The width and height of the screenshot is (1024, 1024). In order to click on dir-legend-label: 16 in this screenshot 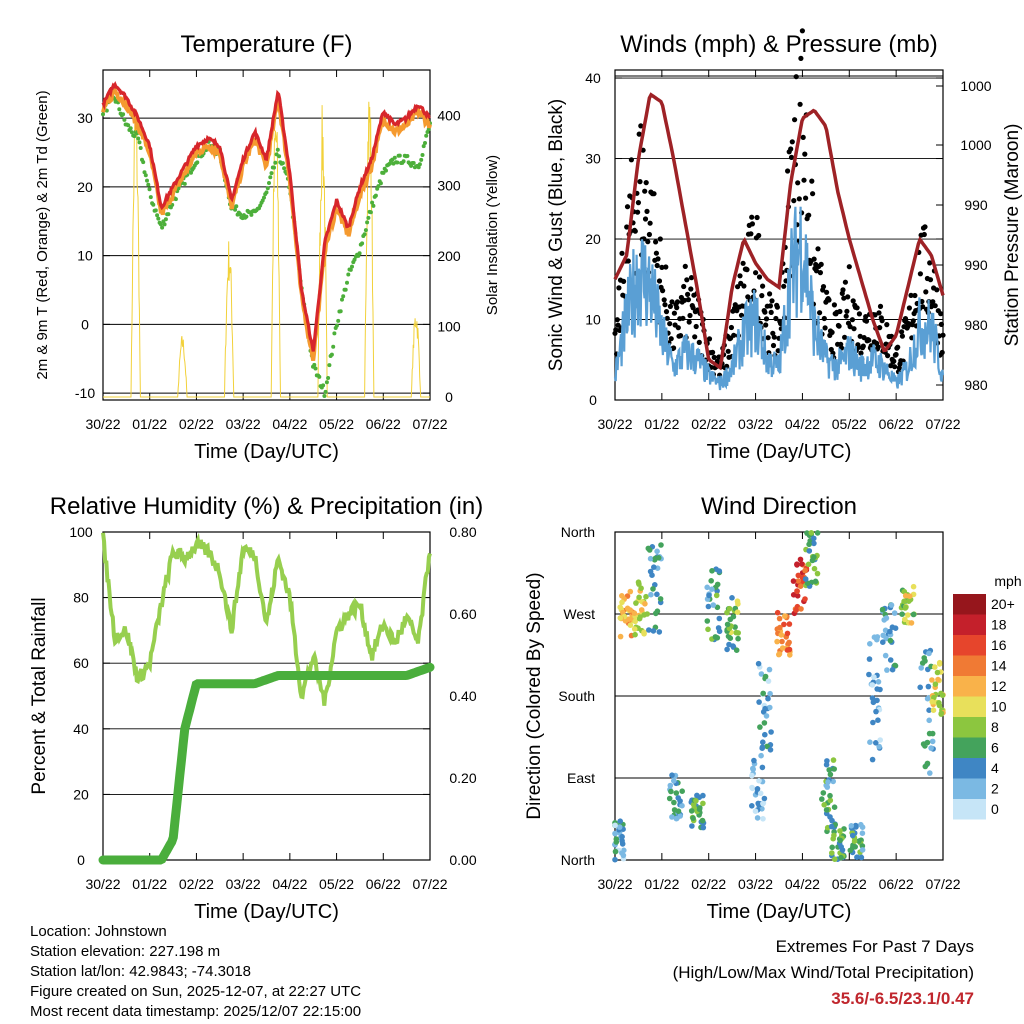, I will do `click(999, 645)`.